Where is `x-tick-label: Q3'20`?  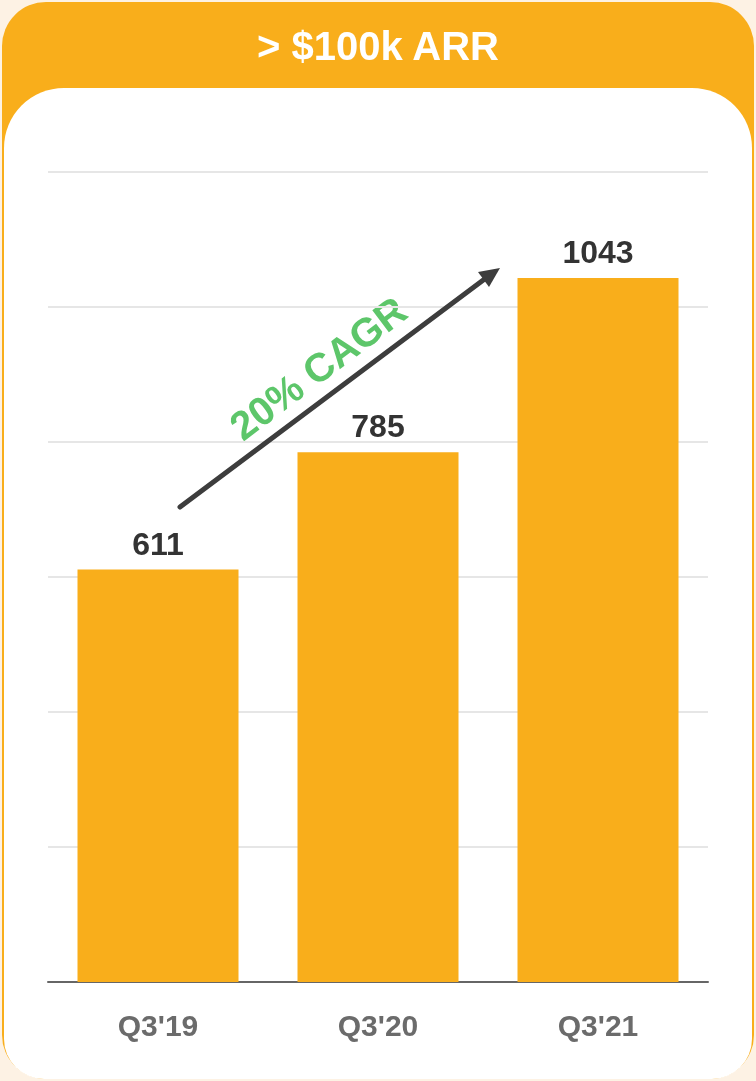 x-tick-label: Q3'20 is located at coordinates (378, 1025).